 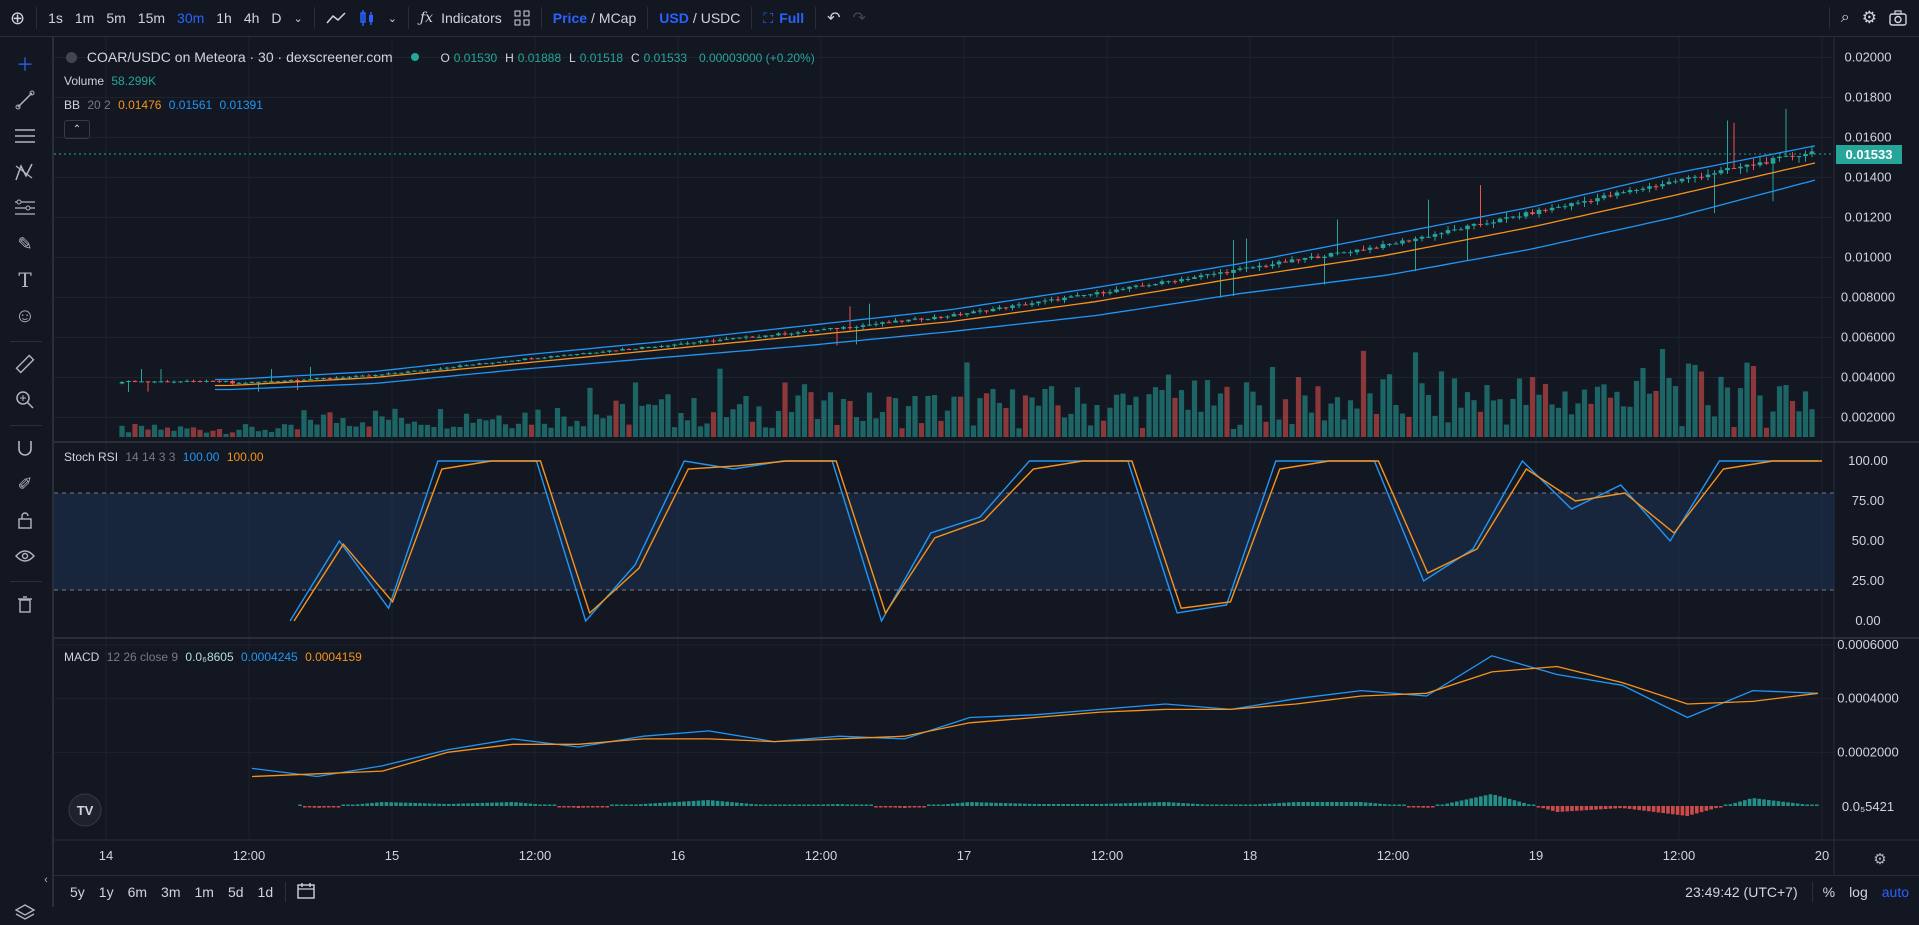 What do you see at coordinates (265, 892) in the screenshot?
I see `range-1d: 1d` at bounding box center [265, 892].